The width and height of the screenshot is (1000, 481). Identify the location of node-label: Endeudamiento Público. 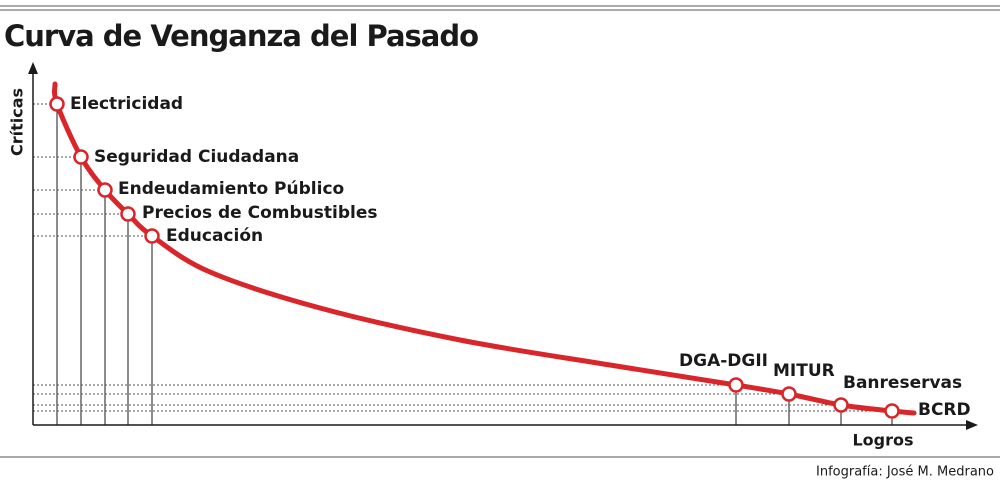
(231, 189).